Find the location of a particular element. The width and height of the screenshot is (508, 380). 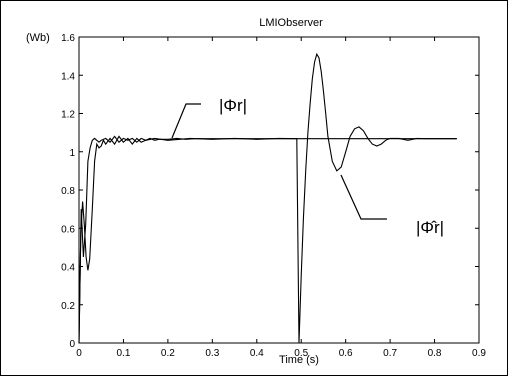

annotation-pointer-phi-hat-r is located at coordinates (363, 197).